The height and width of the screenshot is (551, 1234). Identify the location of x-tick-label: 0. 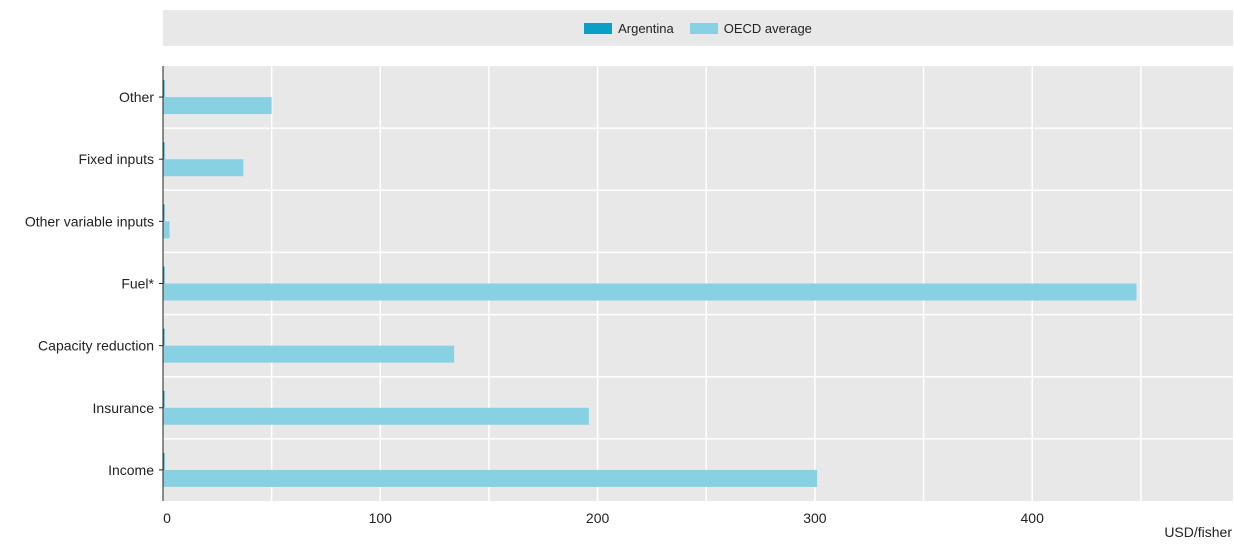
(167, 518).